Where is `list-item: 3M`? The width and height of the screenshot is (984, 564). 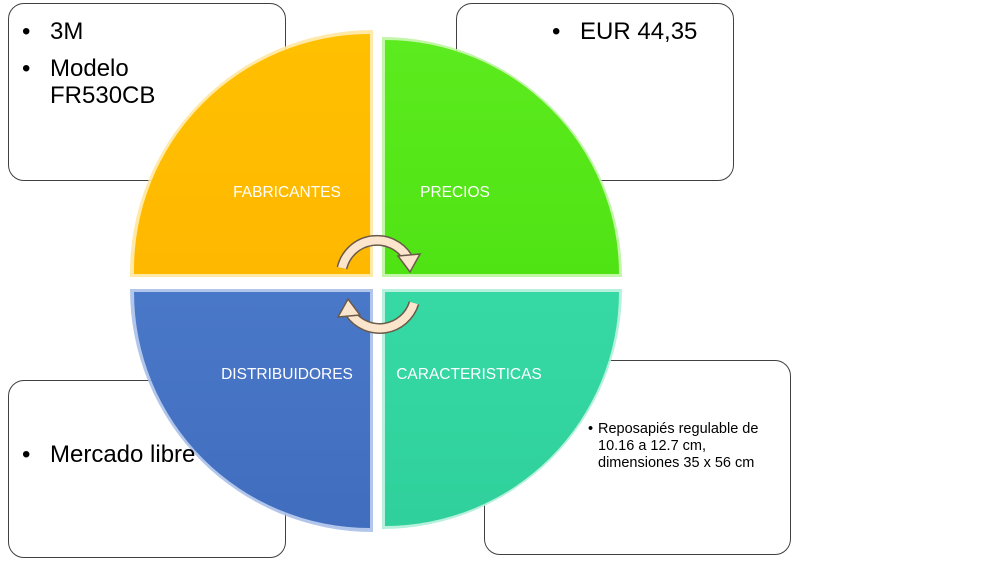
list-item: 3M is located at coordinates (122, 31).